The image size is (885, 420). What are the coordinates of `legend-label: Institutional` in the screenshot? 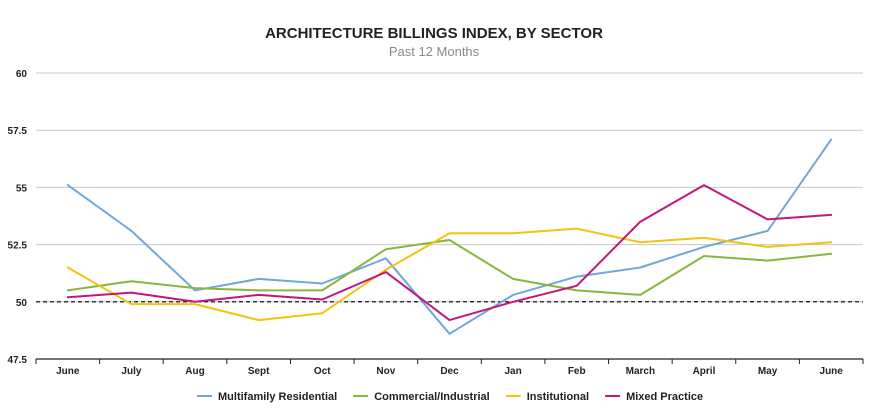 It's located at (558, 397).